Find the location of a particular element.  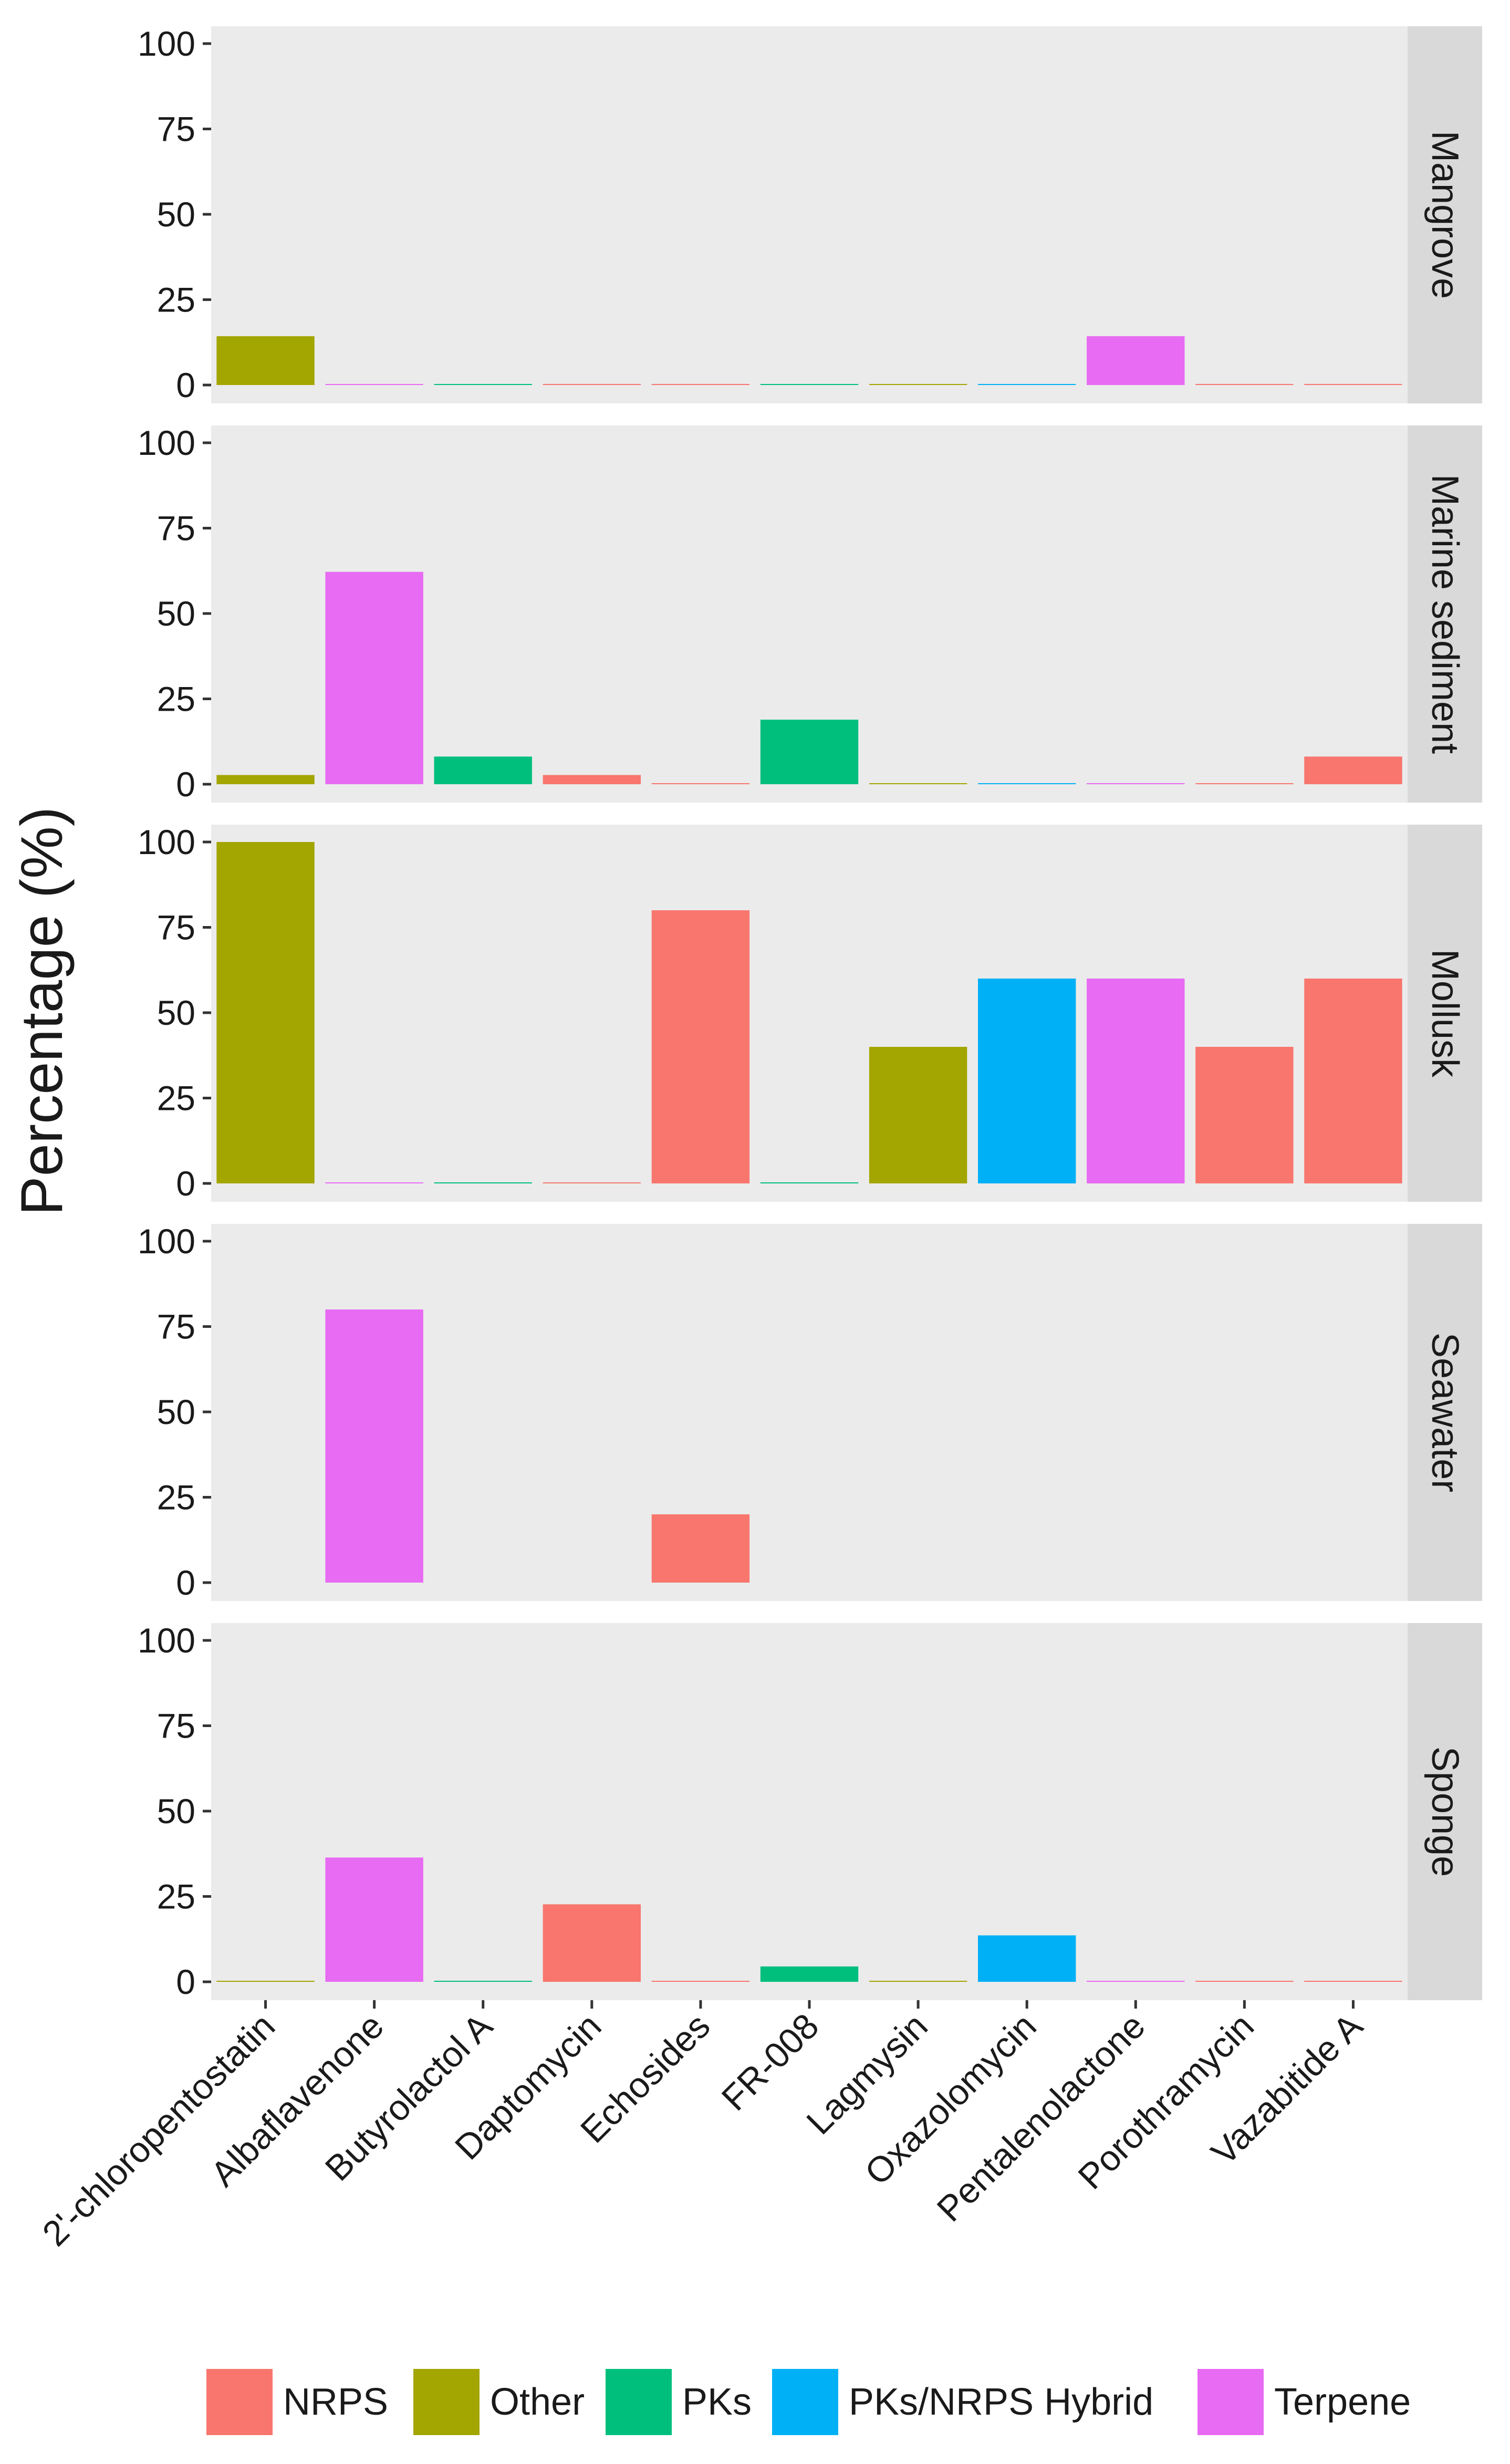

bar-marine-sediment-butyrolactol-a is located at coordinates (483, 770).